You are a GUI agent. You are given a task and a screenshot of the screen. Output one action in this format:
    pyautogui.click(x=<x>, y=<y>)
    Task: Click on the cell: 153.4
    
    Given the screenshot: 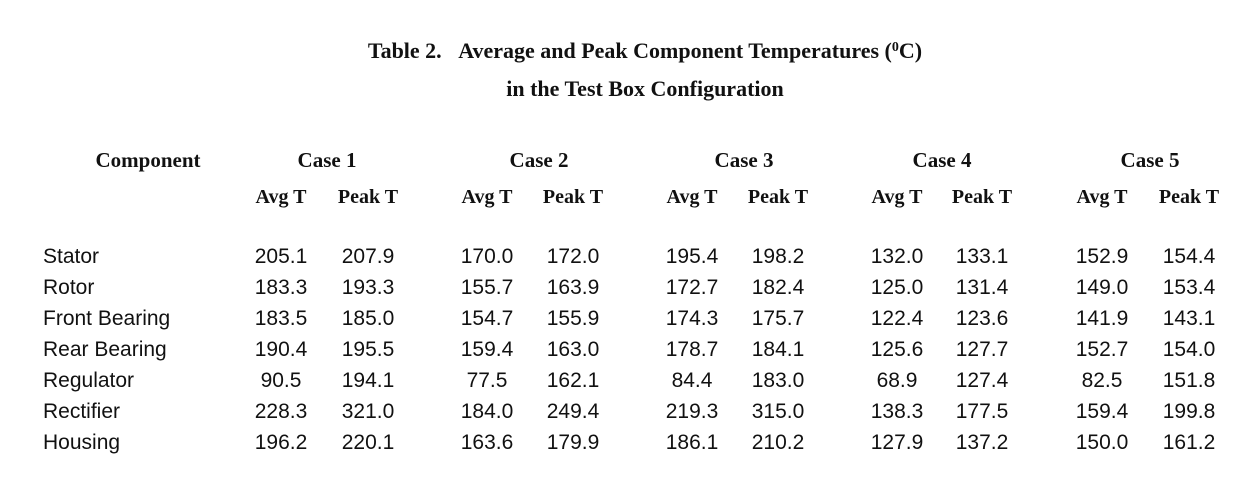 What is the action you would take?
    pyautogui.click(x=1189, y=287)
    